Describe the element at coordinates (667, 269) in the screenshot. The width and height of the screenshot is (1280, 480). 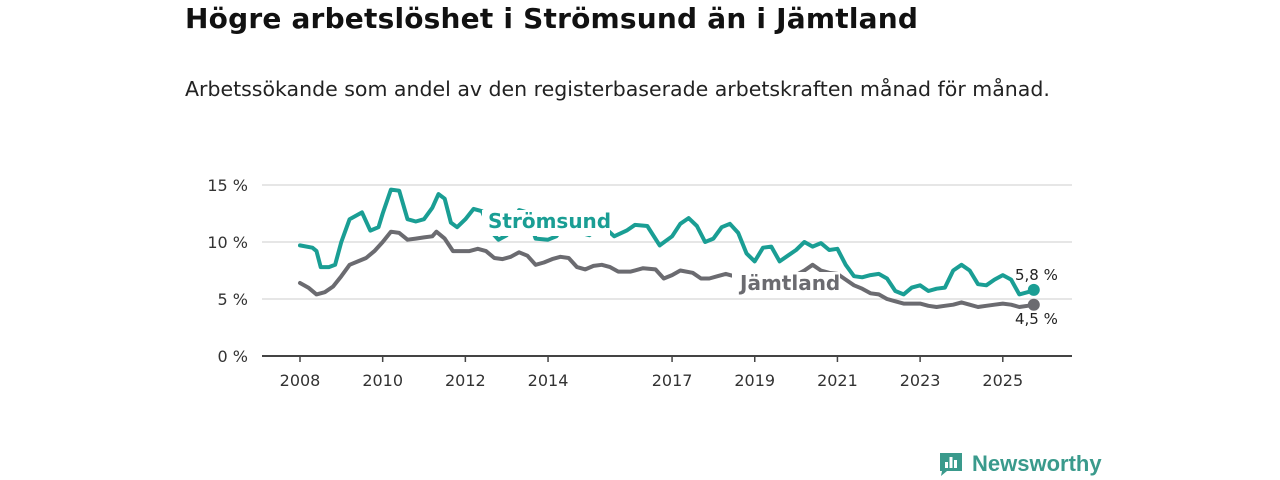
I see `series-line-jmtland` at that location.